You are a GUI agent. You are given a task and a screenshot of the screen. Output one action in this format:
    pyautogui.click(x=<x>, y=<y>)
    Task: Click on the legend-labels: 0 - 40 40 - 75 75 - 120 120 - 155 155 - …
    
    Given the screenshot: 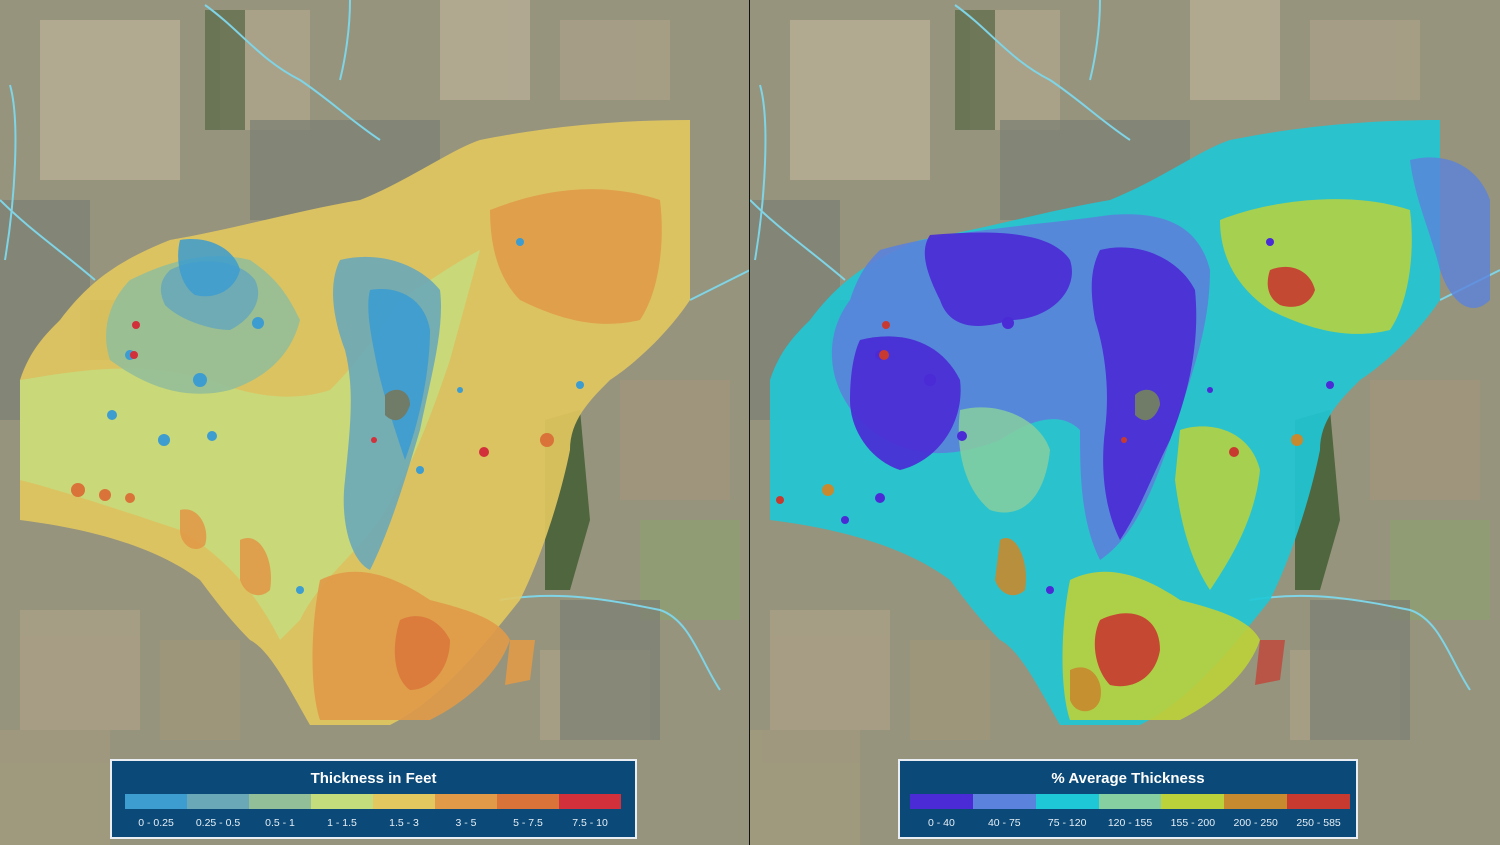 What is the action you would take?
    pyautogui.click(x=1130, y=823)
    